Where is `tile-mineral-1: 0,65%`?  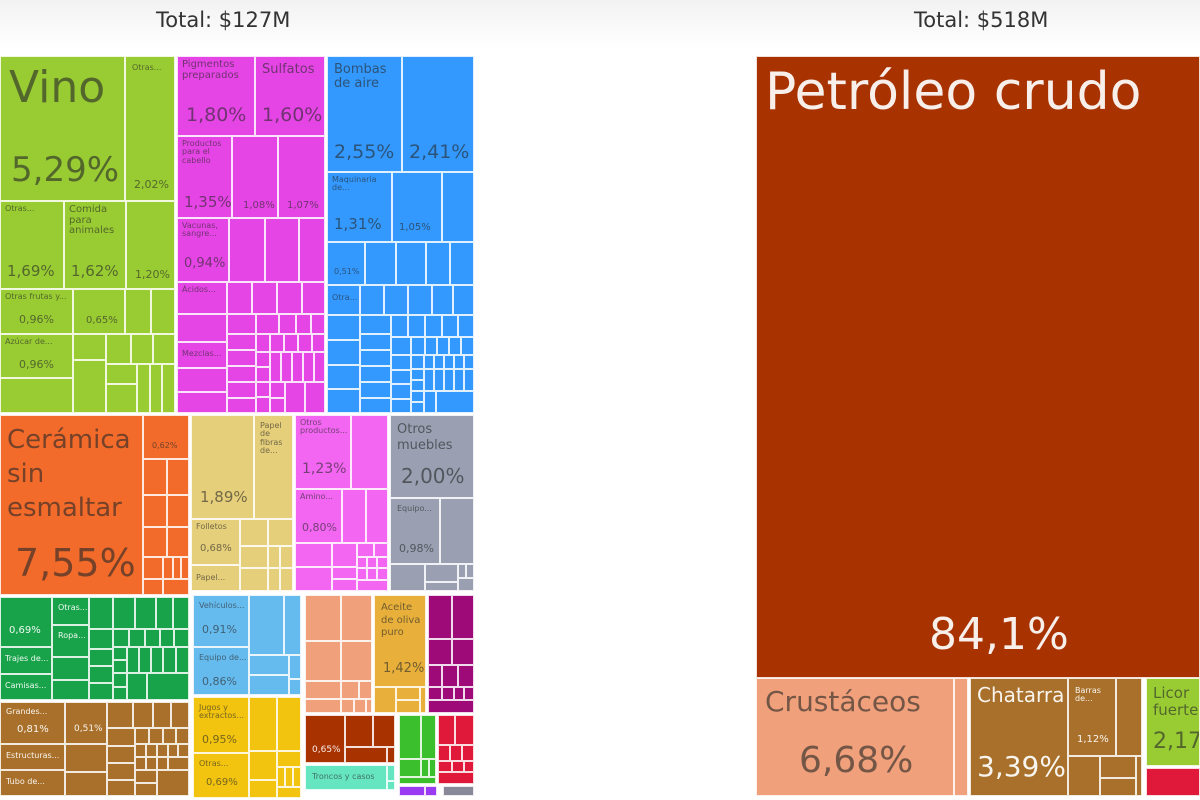 tile-mineral-1: 0,65% is located at coordinates (325, 739).